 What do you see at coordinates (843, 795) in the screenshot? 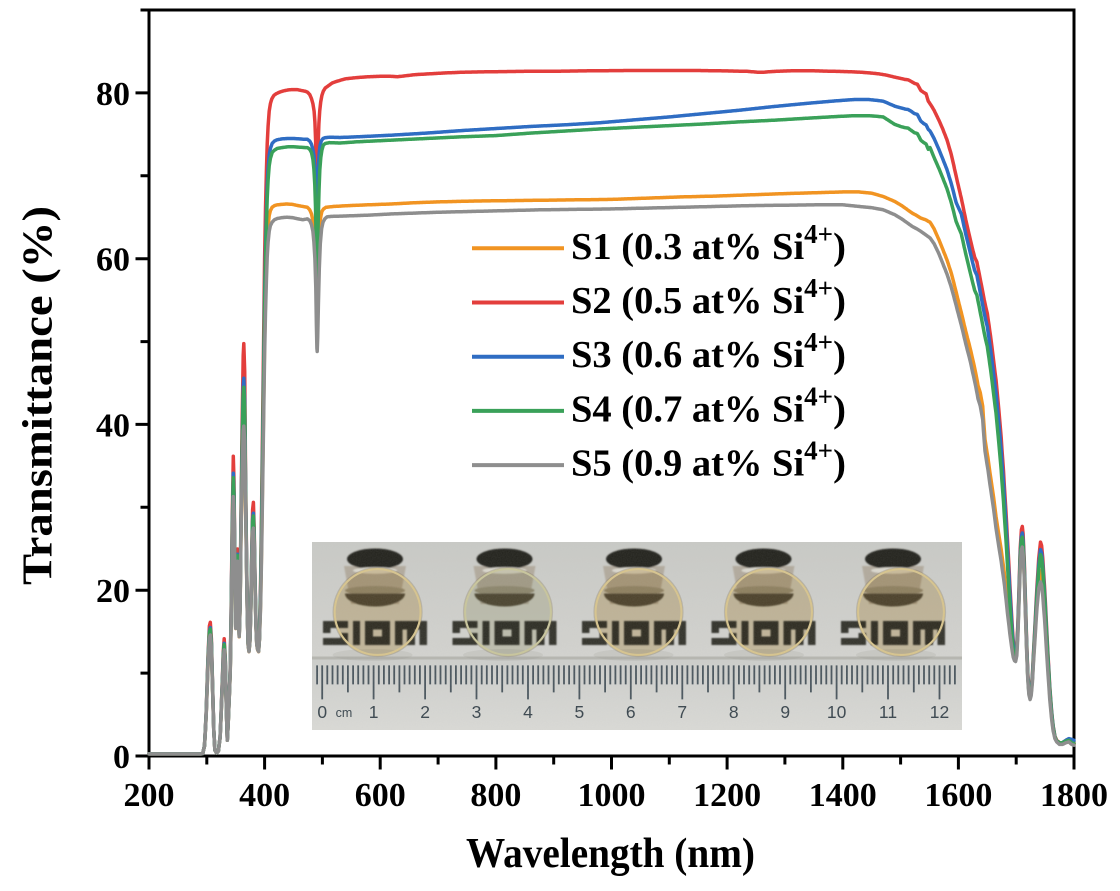
I see `svg-text: 1400` at bounding box center [843, 795].